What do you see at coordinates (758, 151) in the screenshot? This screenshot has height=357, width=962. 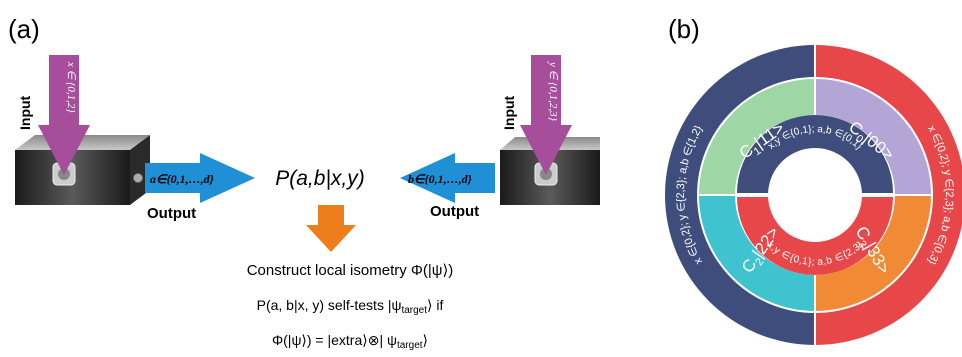 I see `subscript: 1` at bounding box center [758, 151].